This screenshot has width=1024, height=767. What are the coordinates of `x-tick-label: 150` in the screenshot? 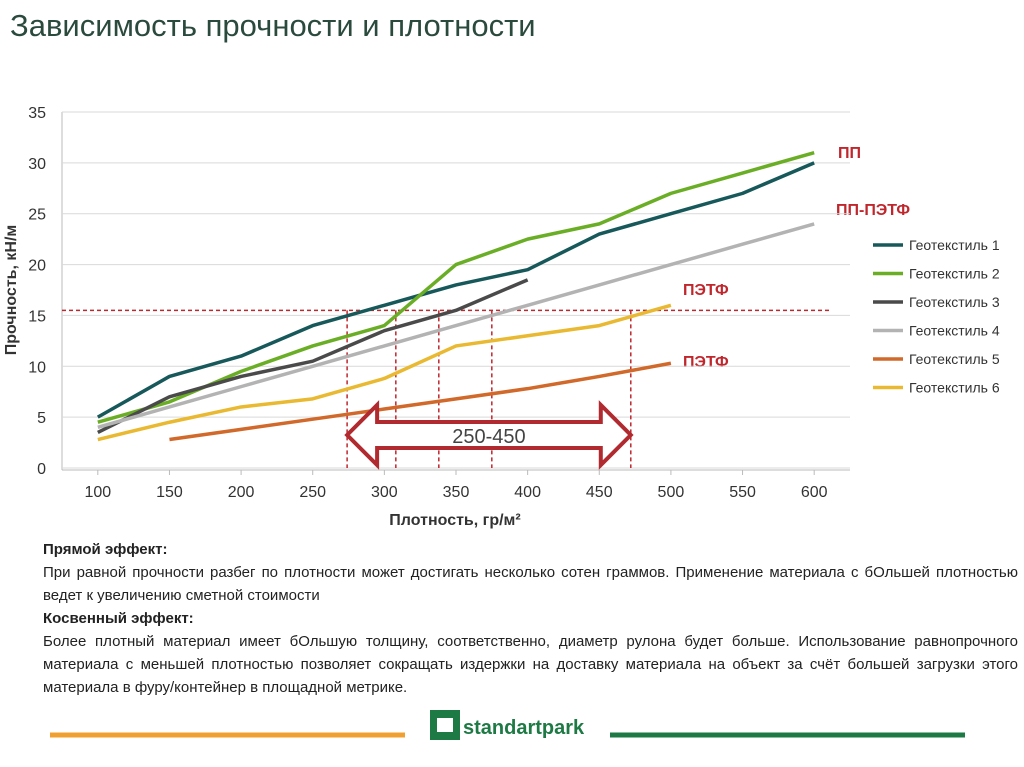 It's located at (169, 492).